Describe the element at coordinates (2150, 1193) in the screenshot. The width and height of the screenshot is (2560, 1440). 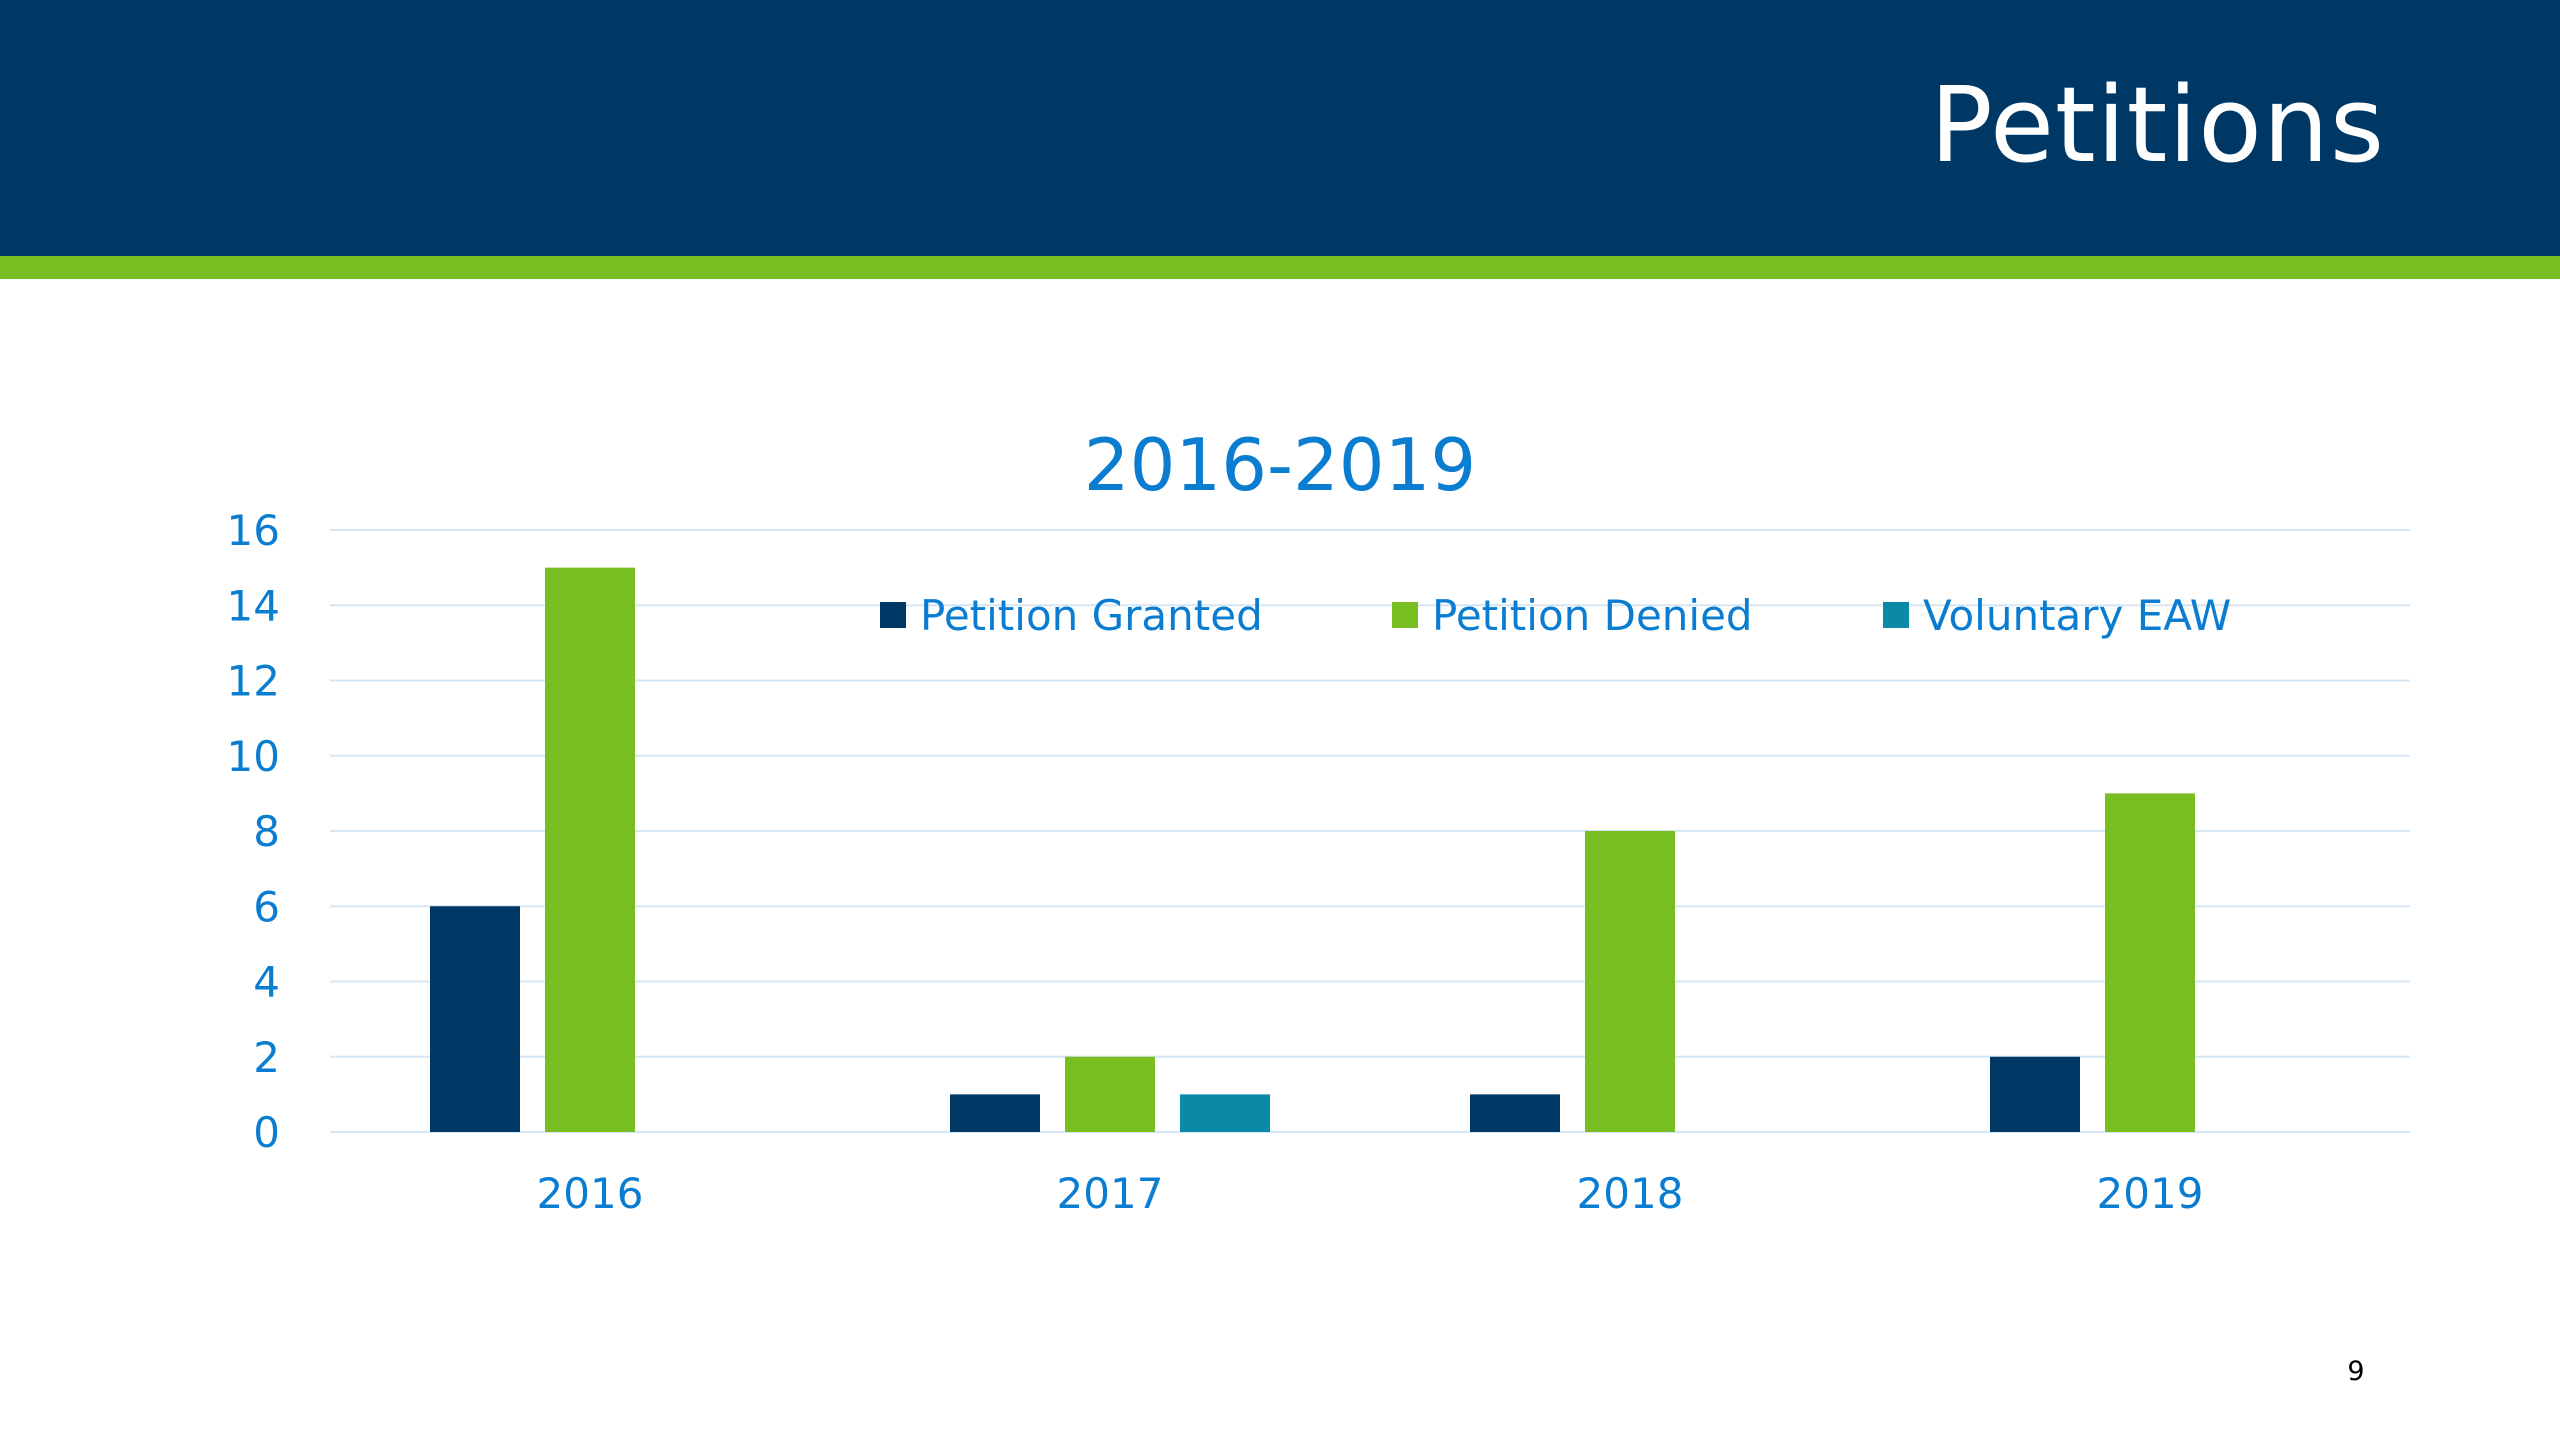
I see `x-tick-label: 2019` at that location.